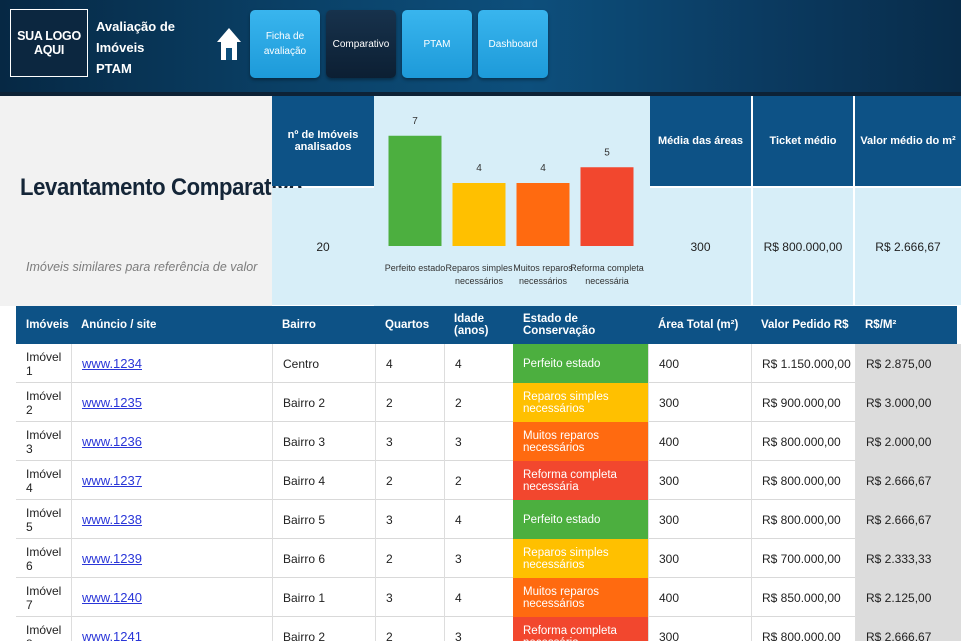  Describe the element at coordinates (171, 629) in the screenshot. I see `cell-anuncio-link: www.1241` at that location.